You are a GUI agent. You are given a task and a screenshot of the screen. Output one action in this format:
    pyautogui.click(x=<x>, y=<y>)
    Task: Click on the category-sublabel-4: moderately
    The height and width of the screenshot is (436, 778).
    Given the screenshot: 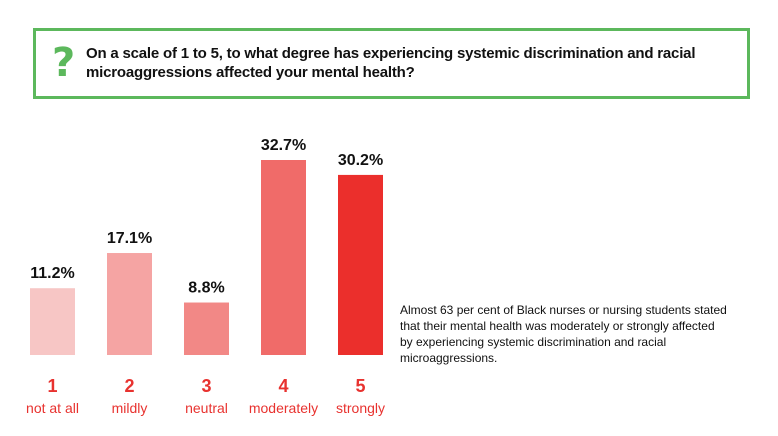 What is the action you would take?
    pyautogui.click(x=283, y=408)
    